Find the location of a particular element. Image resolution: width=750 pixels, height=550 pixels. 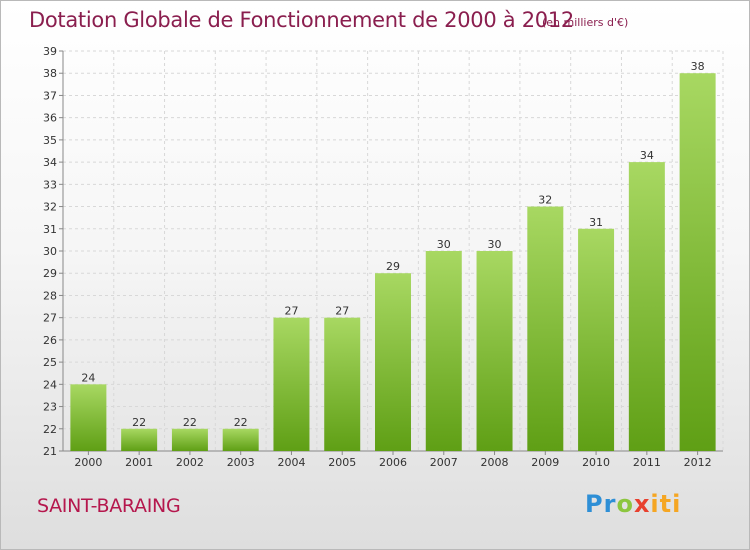

x-tick-label: 2005 is located at coordinates (342, 462).